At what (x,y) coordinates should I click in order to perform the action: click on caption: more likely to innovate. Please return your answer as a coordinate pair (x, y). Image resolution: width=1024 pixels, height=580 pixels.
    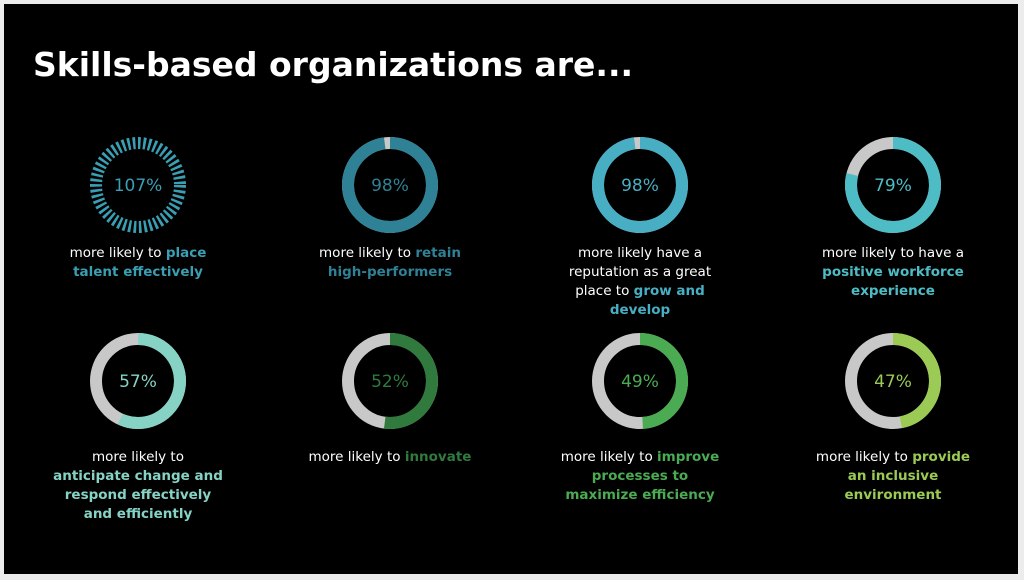
    Looking at the image, I should click on (390, 457).